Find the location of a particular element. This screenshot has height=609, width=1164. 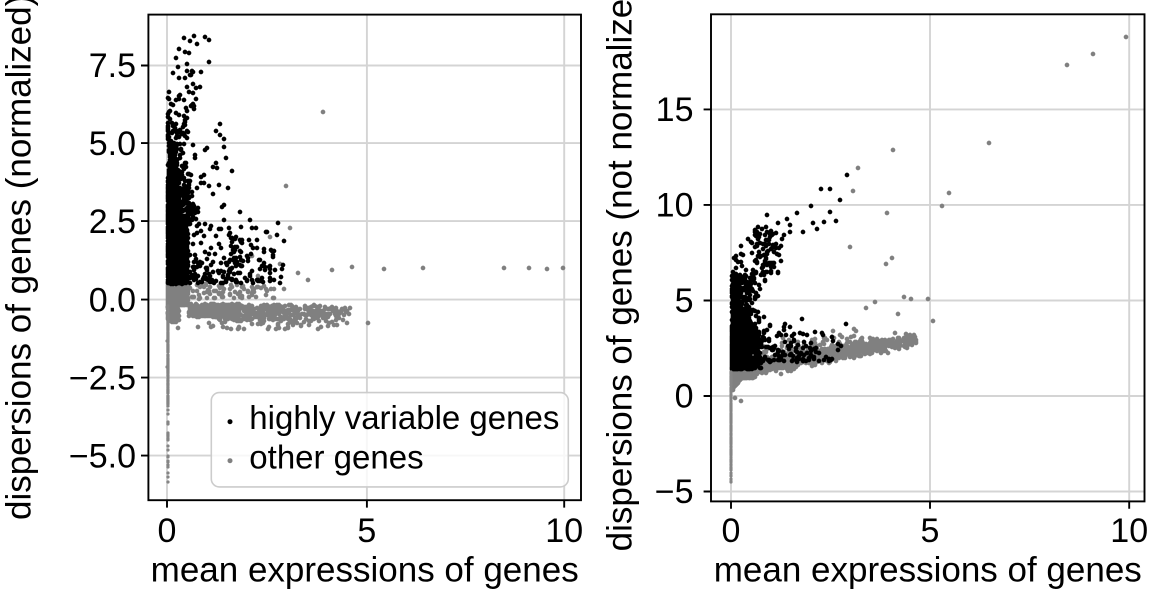

svg-text: −5 is located at coordinates (674, 492).